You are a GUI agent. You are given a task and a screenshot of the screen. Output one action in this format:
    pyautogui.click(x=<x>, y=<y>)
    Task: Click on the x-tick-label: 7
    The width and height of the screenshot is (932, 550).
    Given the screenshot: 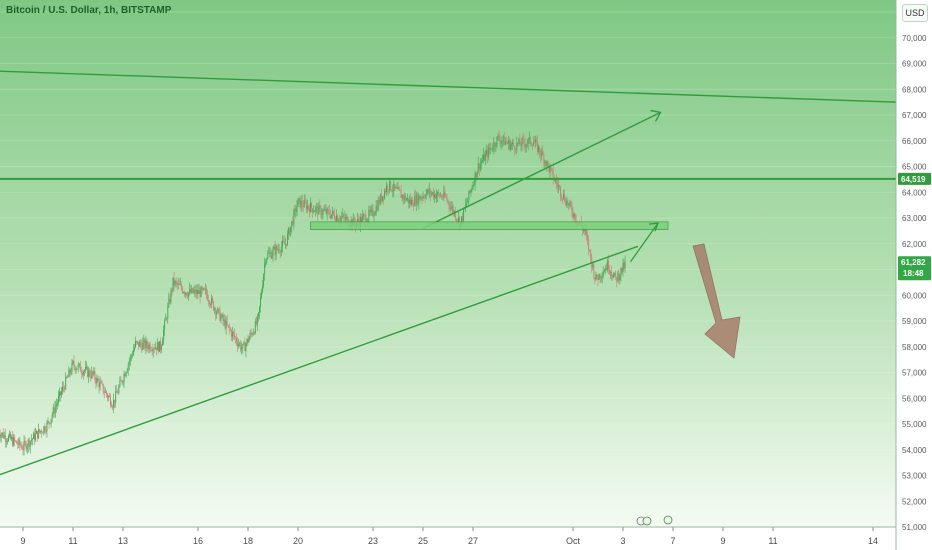 What is the action you would take?
    pyautogui.click(x=672, y=541)
    